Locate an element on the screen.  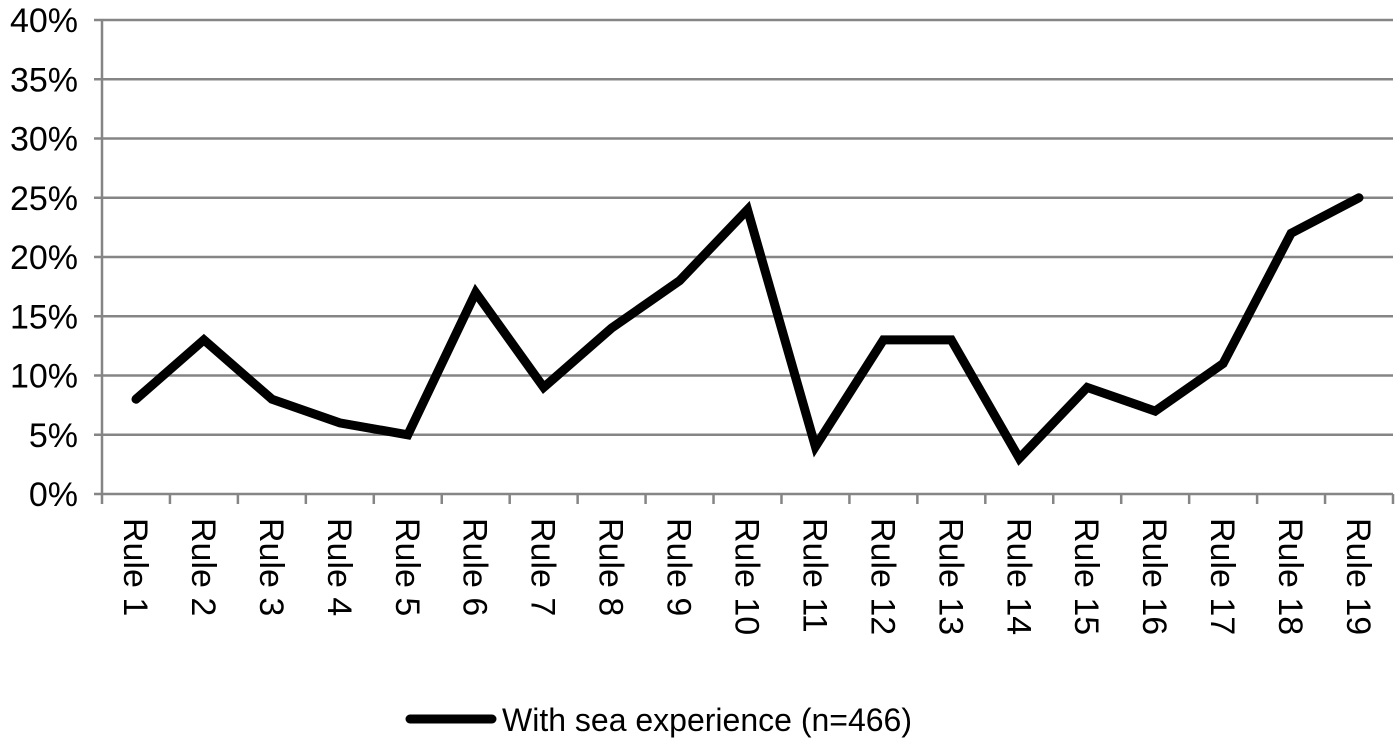
x-tick-label: Rule 14 is located at coordinates (1018, 576).